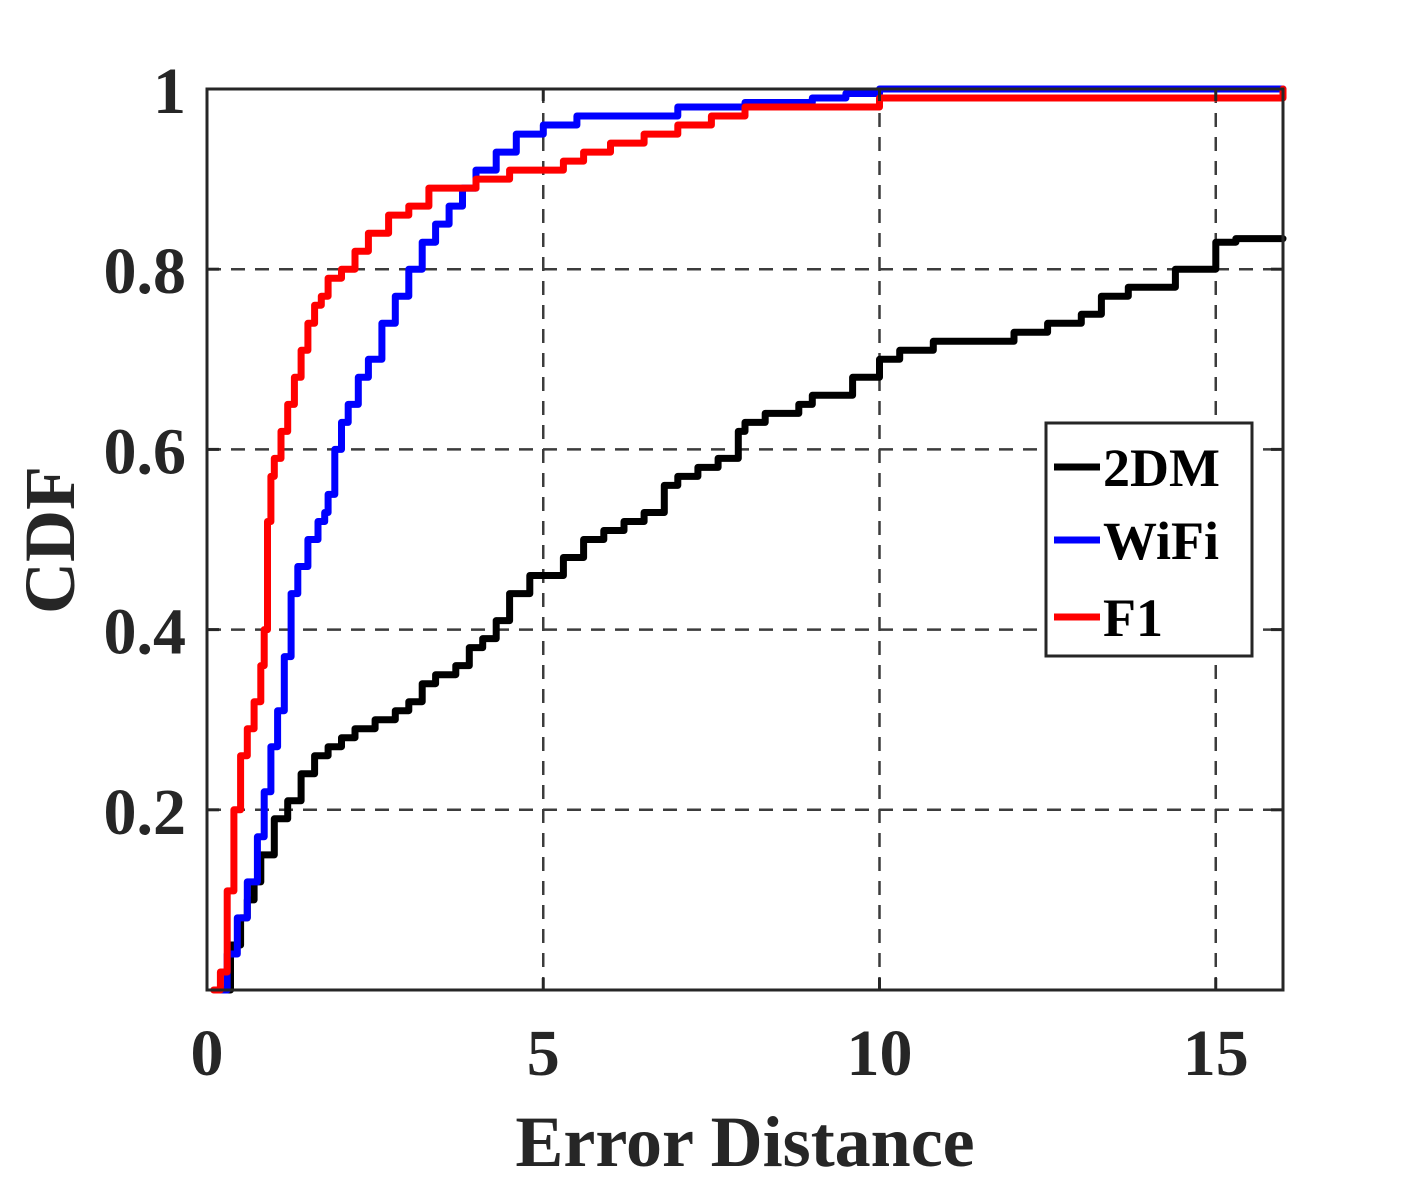 The image size is (1417, 1181). What do you see at coordinates (744, 1141) in the screenshot?
I see `x-axis-label: Error Distance` at bounding box center [744, 1141].